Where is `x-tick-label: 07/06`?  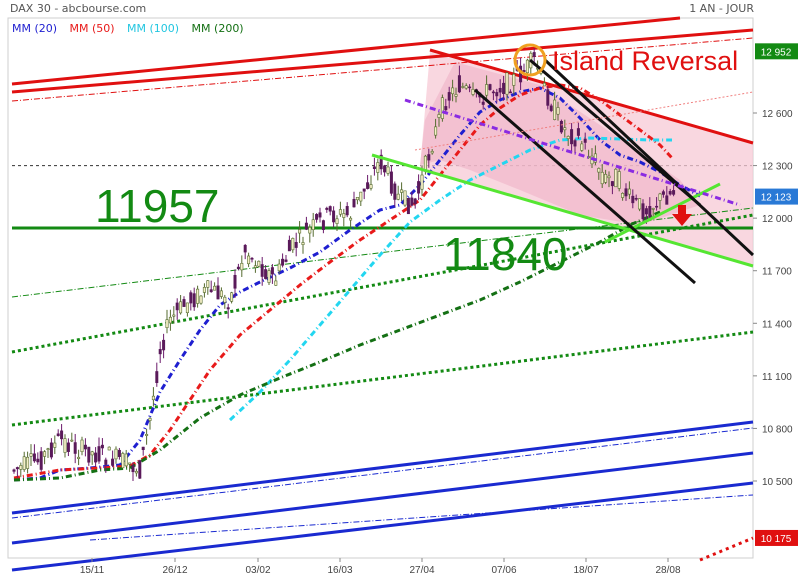
x-tick-label: 07/06 is located at coordinates (503, 570).